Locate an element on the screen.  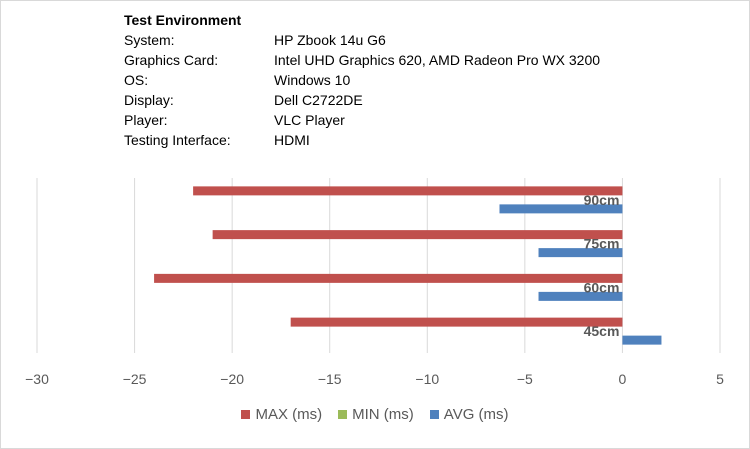
legend: MAX (ms) MIN (ms) AVG (ms) is located at coordinates (375, 414).